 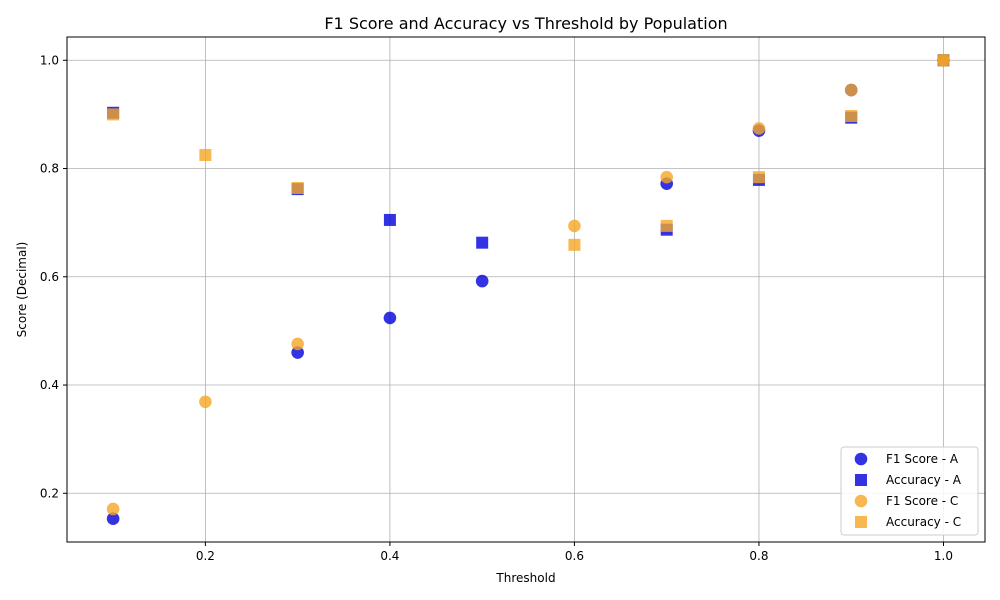 I want to click on y-tick-label: 0.6, so click(x=49, y=277).